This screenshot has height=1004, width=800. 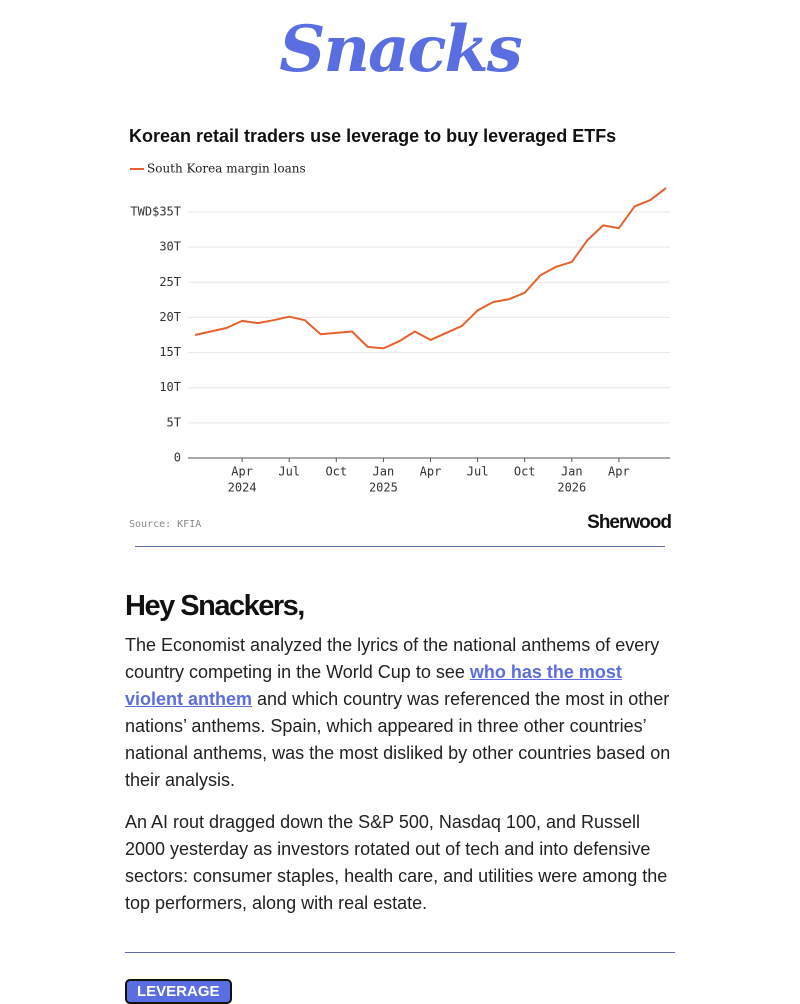 I want to click on x-year-label: 2024, so click(x=242, y=488).